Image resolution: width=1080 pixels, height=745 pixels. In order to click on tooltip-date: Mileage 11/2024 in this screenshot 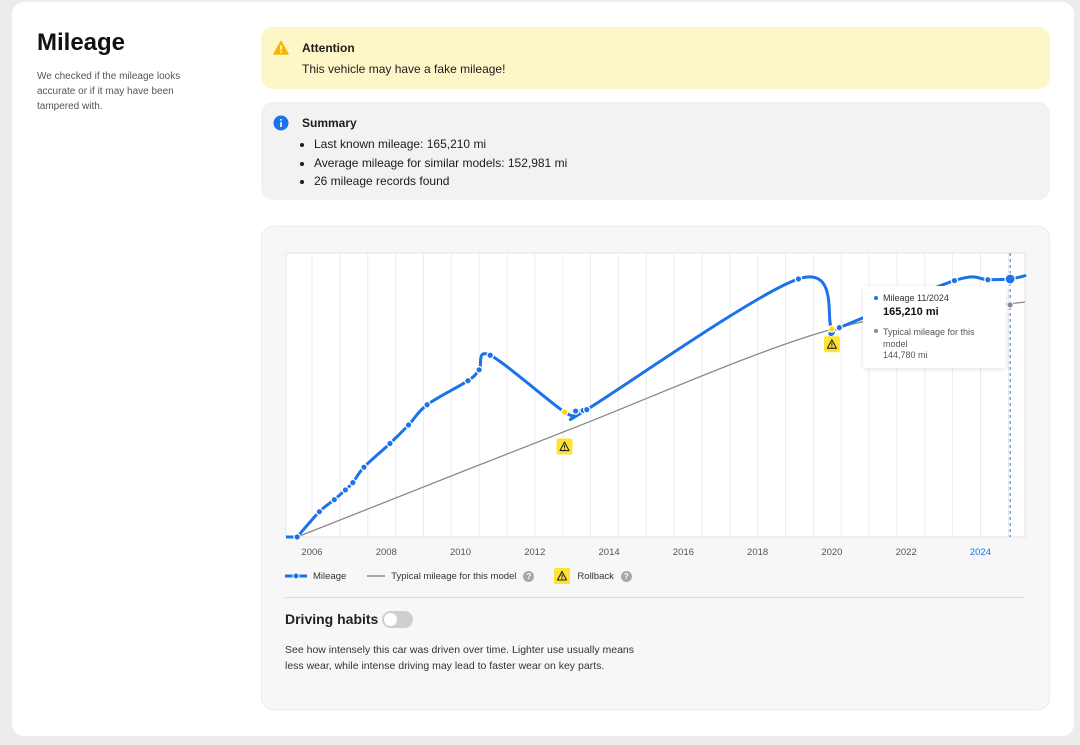, I will do `click(916, 298)`.